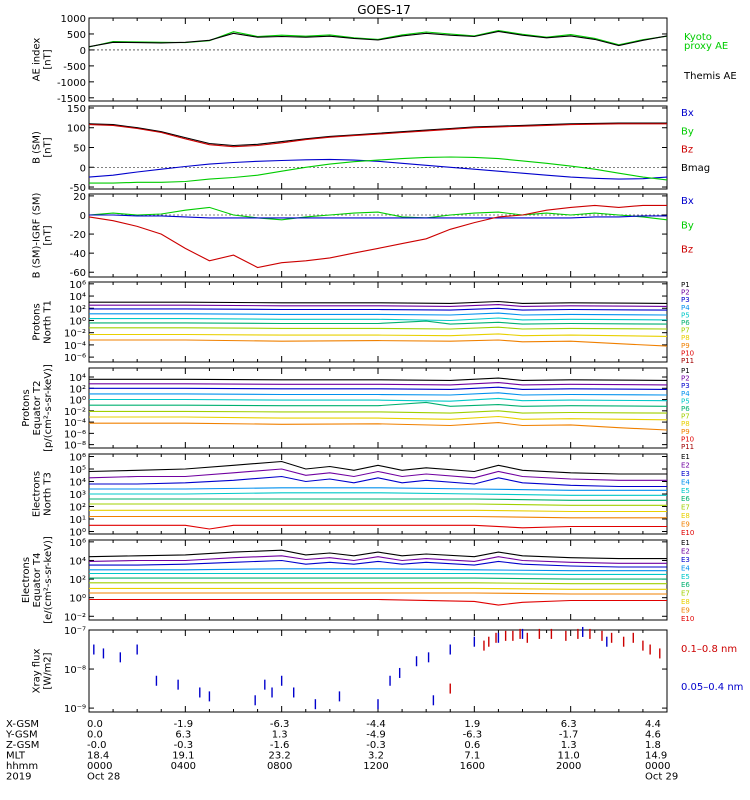  What do you see at coordinates (568, 766) in the screenshot?
I see `ephemeris-value: 2000` at bounding box center [568, 766].